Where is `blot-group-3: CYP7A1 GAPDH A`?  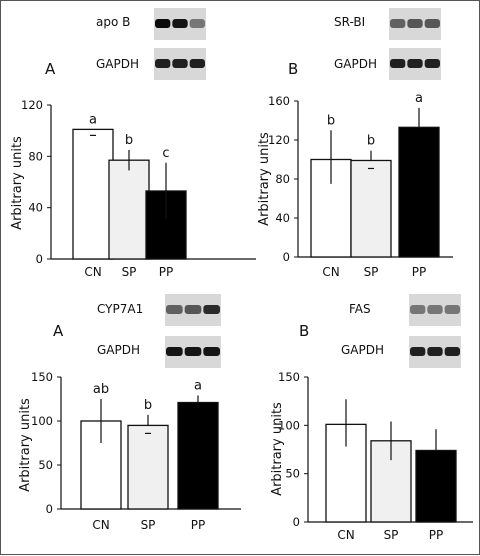 blot-group-3: CYP7A1 GAPDH A is located at coordinates (98, 329).